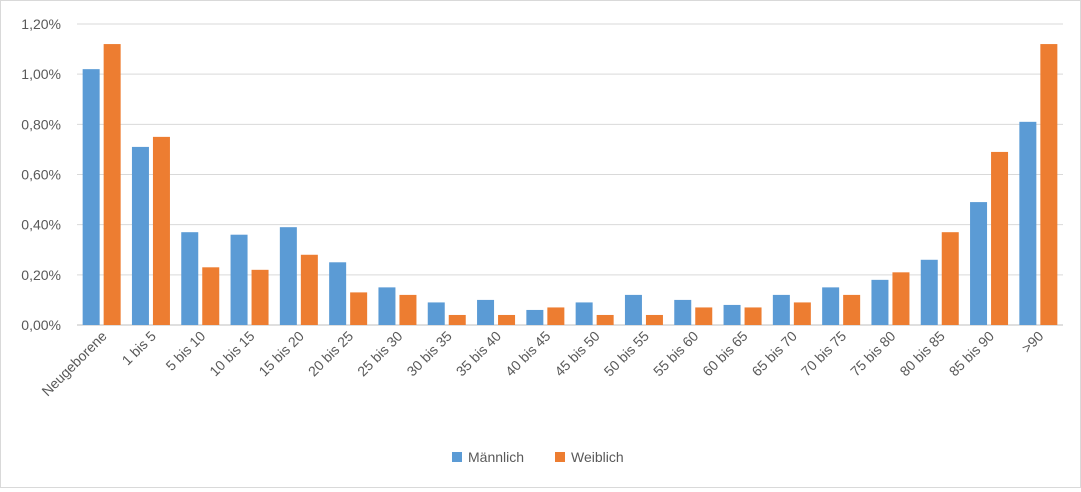 The image size is (1081, 492). What do you see at coordinates (232, 354) in the screenshot?
I see `x-tick-label: 10 bis 15` at bounding box center [232, 354].